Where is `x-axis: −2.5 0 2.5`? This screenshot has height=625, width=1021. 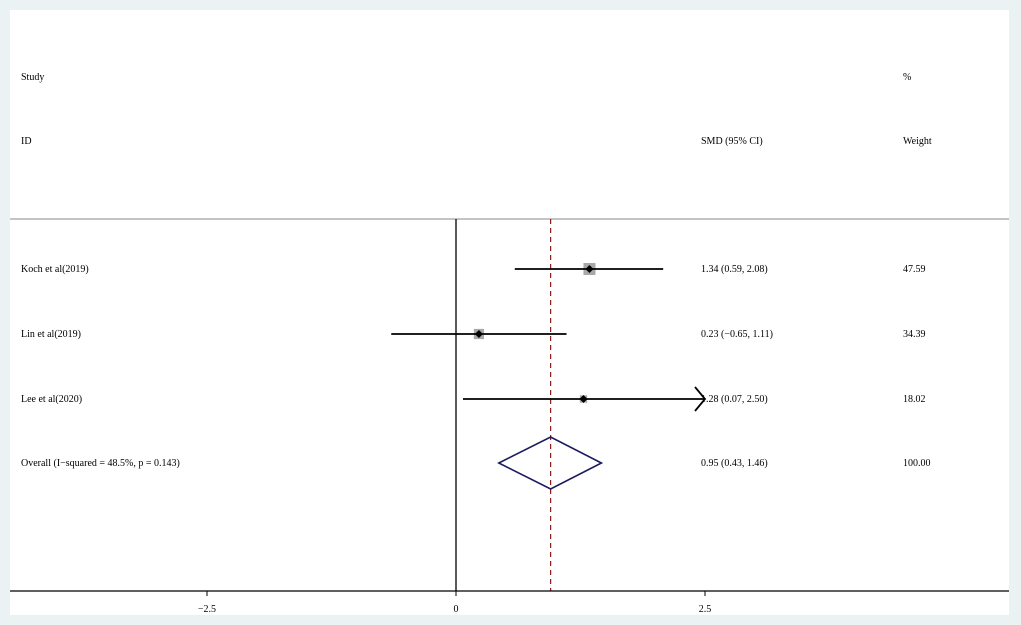
x-axis: −2.5 0 2.5 is located at coordinates (509, 602).